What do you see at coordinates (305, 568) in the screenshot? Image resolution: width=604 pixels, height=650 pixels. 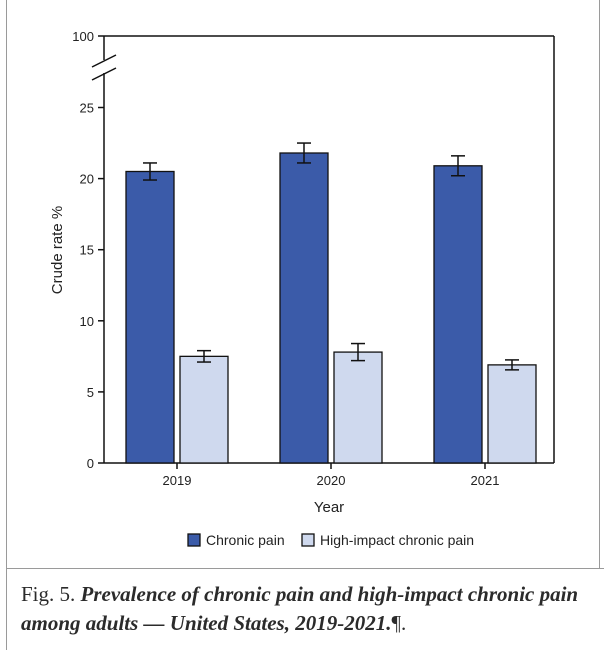 I see `caption-rule` at bounding box center [305, 568].